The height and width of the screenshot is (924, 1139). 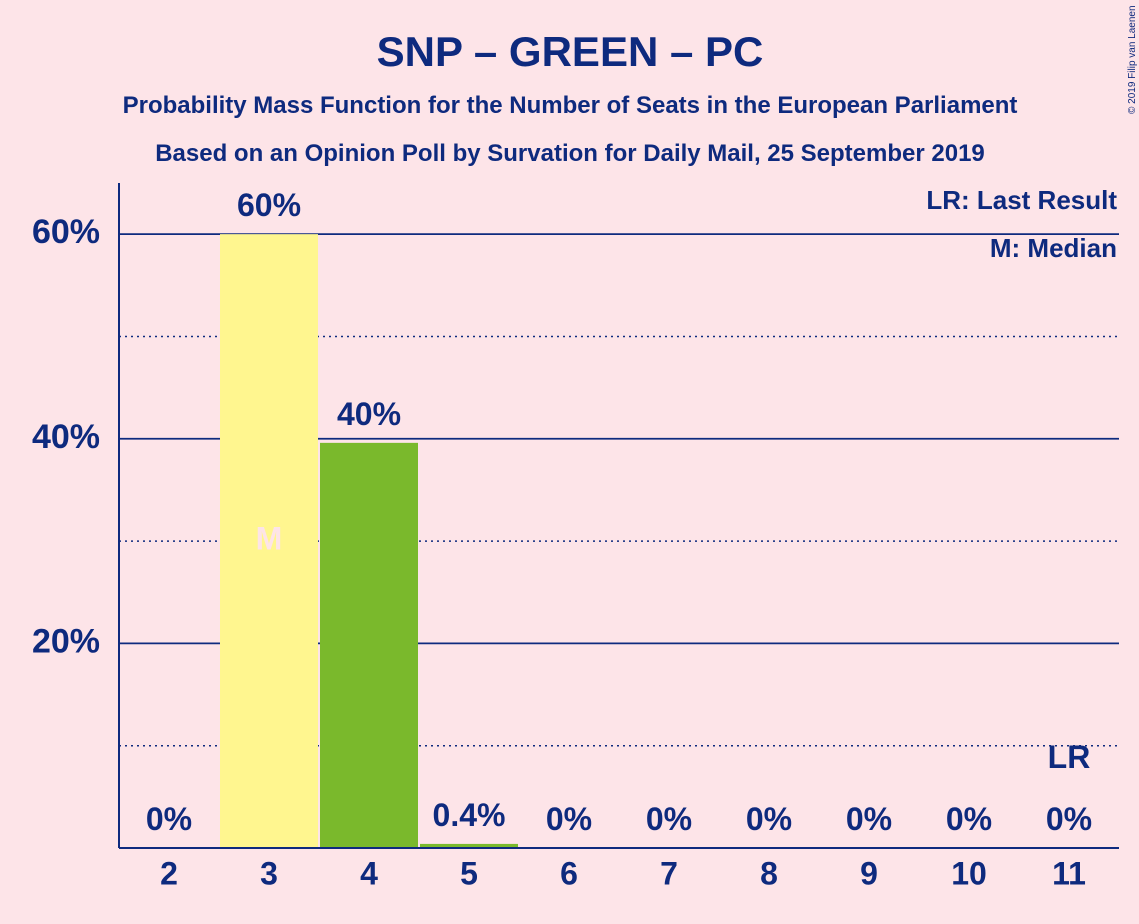 I want to click on copyright-notice: © 2019 Filip van Laenen, so click(x=1132, y=59).